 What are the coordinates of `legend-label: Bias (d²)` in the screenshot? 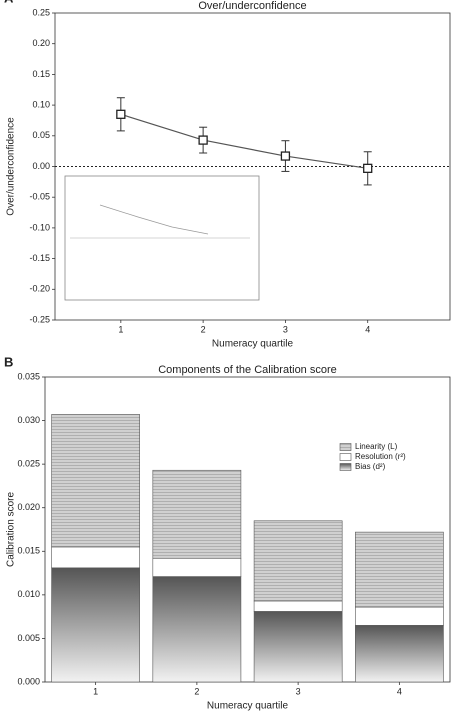 It's located at (370, 466).